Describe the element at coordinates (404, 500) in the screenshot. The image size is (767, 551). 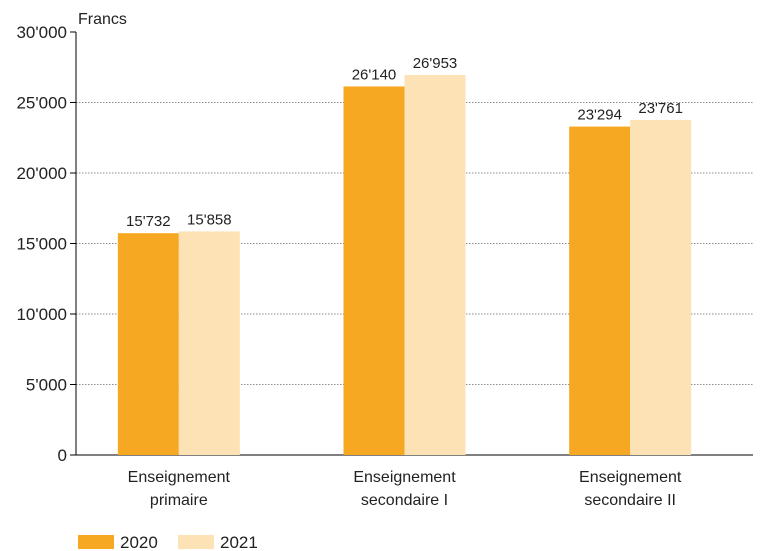
I see `category-label: secondaire I` at that location.